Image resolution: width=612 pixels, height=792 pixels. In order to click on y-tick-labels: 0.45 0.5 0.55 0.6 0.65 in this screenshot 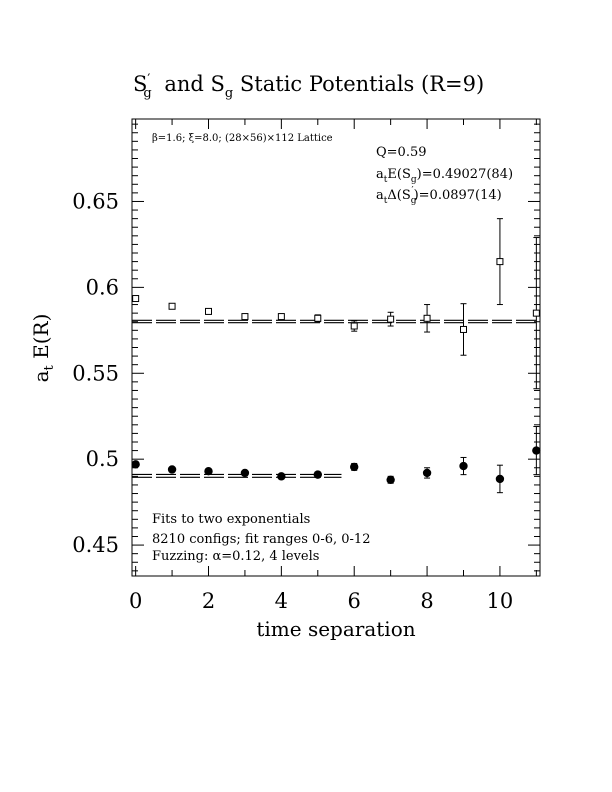, I will do `click(95, 373)`.